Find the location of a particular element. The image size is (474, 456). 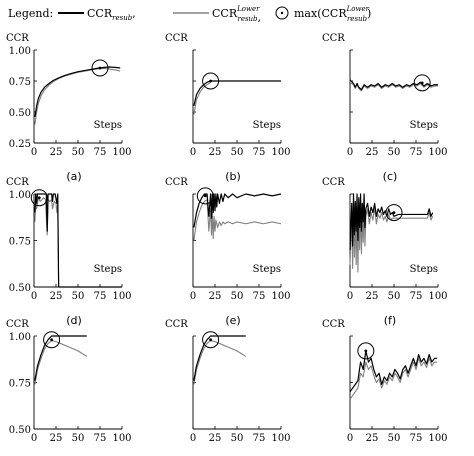

legend-entry: max(CCRLower resub) is located at coordinates (323, 14).